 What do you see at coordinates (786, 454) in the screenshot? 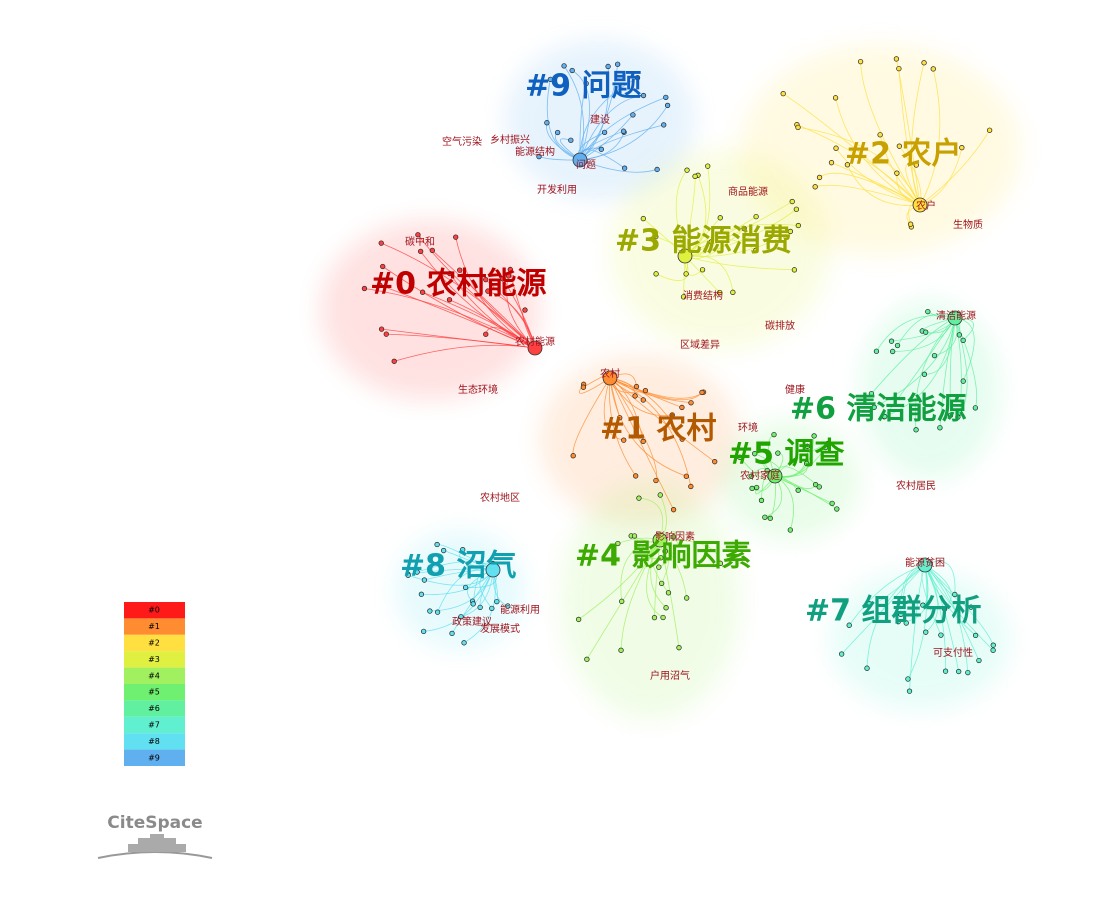
I see `cluster-label: #5 调查` at bounding box center [786, 454].